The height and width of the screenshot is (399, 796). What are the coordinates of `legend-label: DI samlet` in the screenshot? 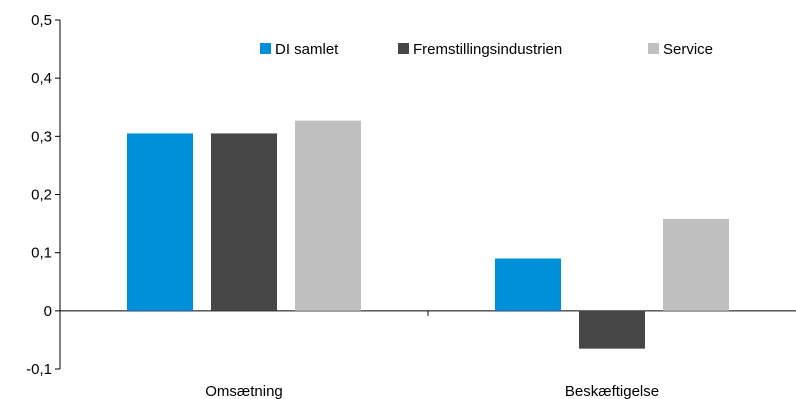 It's located at (307, 49).